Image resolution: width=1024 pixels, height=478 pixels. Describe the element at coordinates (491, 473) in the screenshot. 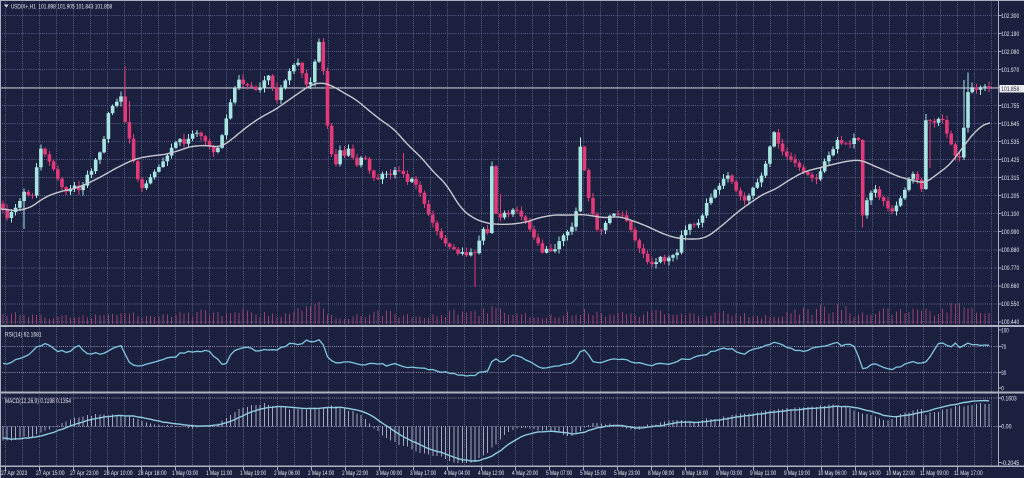

I see `svg-text: 4 May 12:00` at that location.